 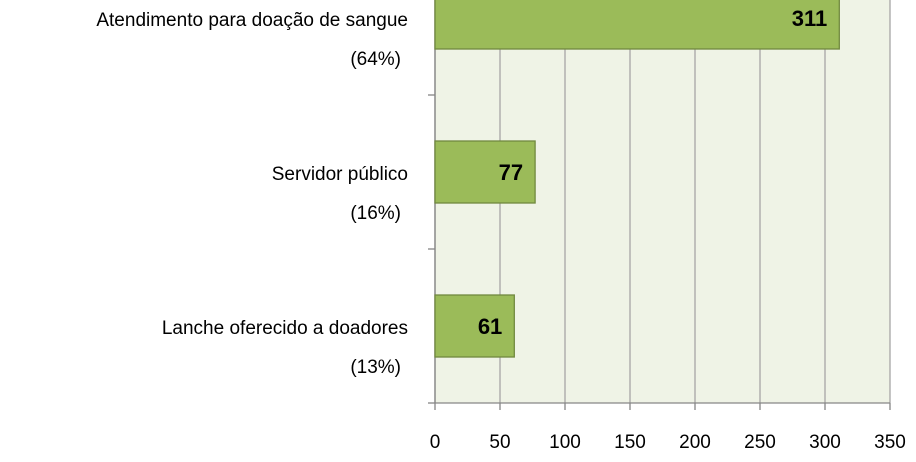 I want to click on x-tick-label: 100, so click(x=565, y=442).